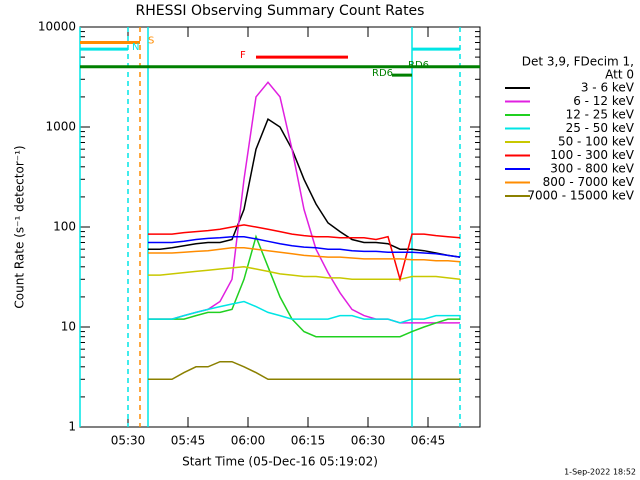 Image resolution: width=640 pixels, height=480 pixels. I want to click on y-tick-label: 10000, so click(57, 27).